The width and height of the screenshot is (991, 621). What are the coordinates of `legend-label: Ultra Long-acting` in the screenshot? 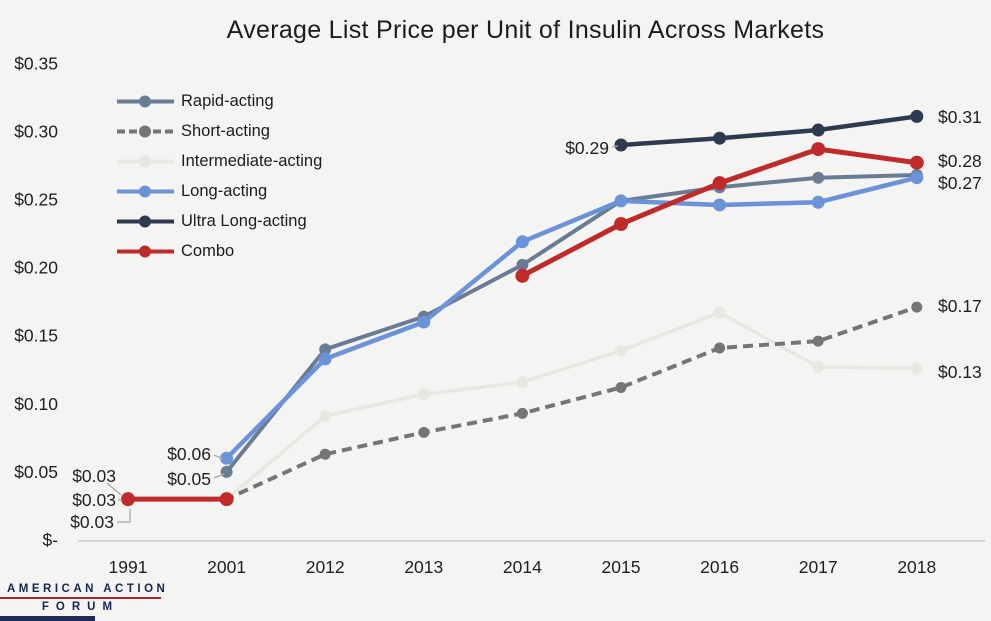 It's located at (244, 220).